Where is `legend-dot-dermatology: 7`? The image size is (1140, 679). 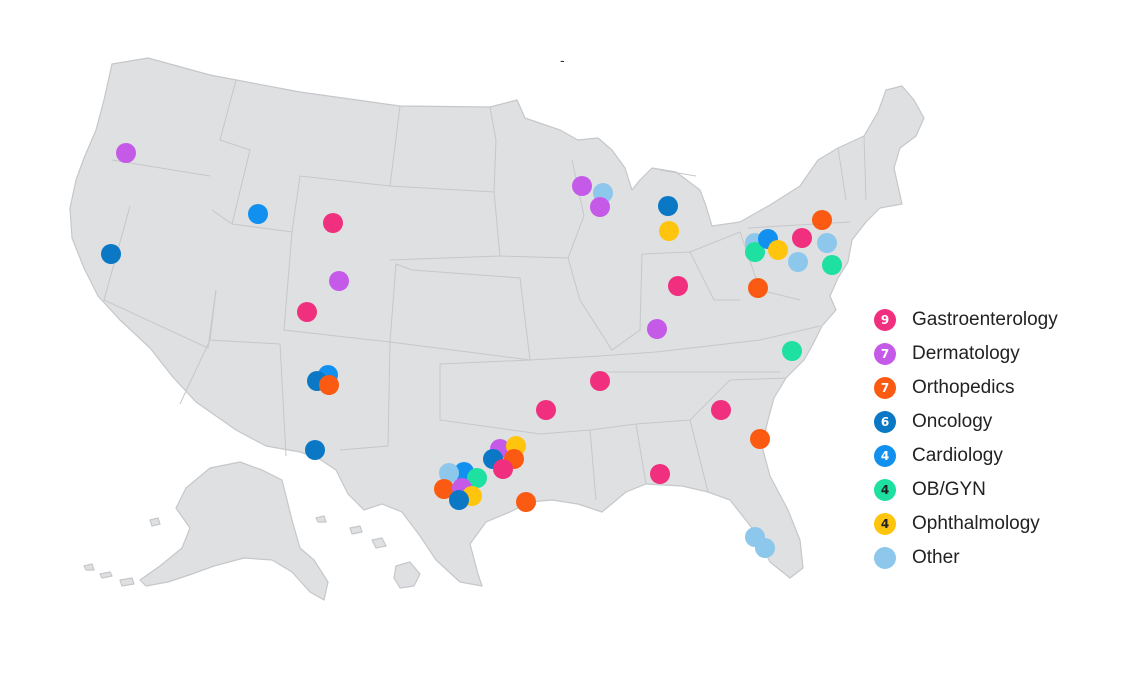 legend-dot-dermatology: 7 is located at coordinates (885, 354).